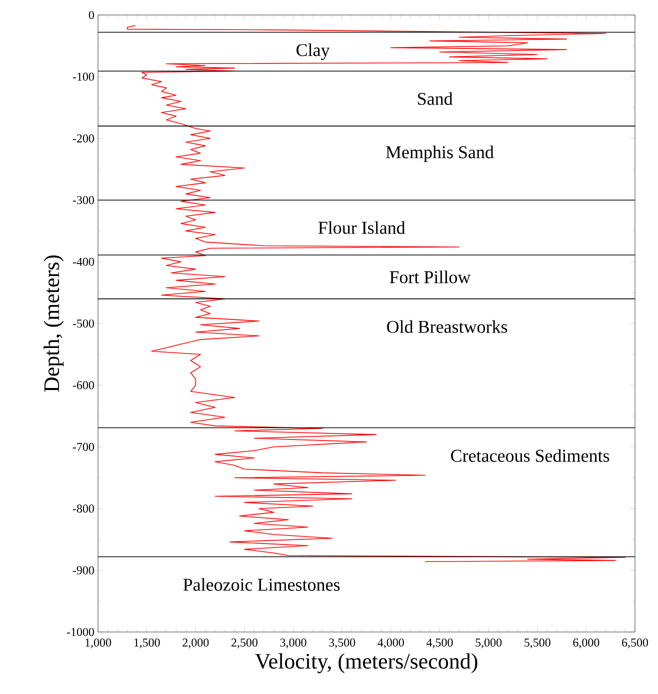 The height and width of the screenshot is (694, 658). Describe the element at coordinates (261, 584) in the screenshot. I see `ref-line-label: Paleozoic Limestones` at that location.